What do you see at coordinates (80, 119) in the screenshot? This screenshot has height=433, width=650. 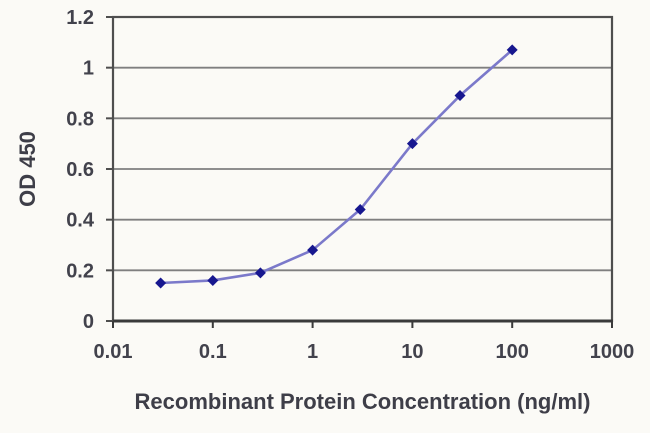 I see `y-tick-label: 0.8` at bounding box center [80, 119].